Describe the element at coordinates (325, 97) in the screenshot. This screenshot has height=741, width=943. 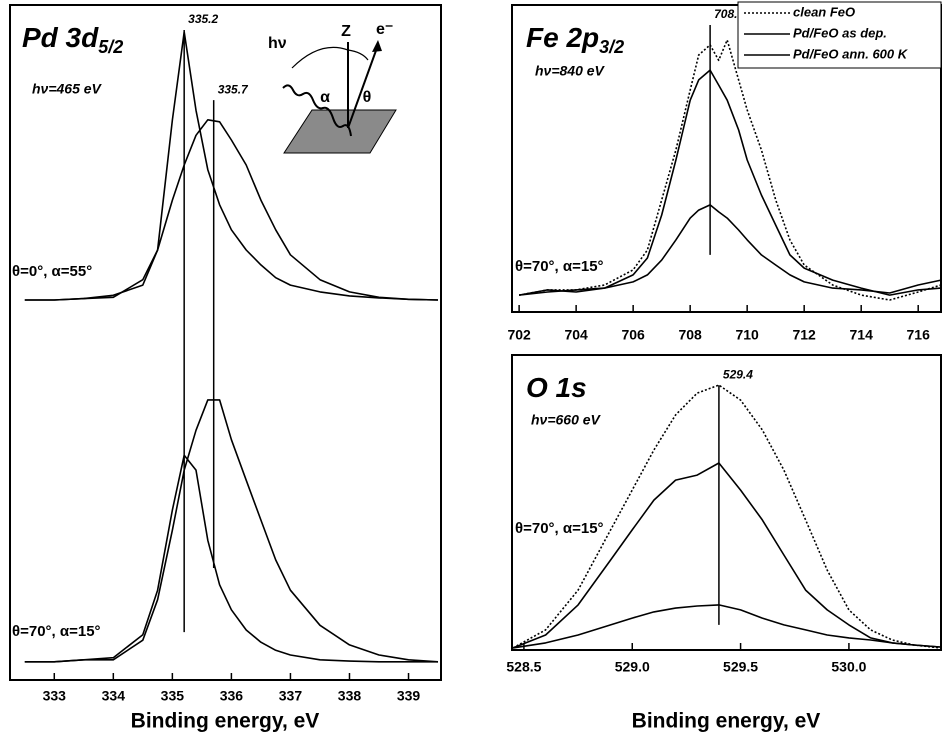
I see `inset-label: α` at that location.